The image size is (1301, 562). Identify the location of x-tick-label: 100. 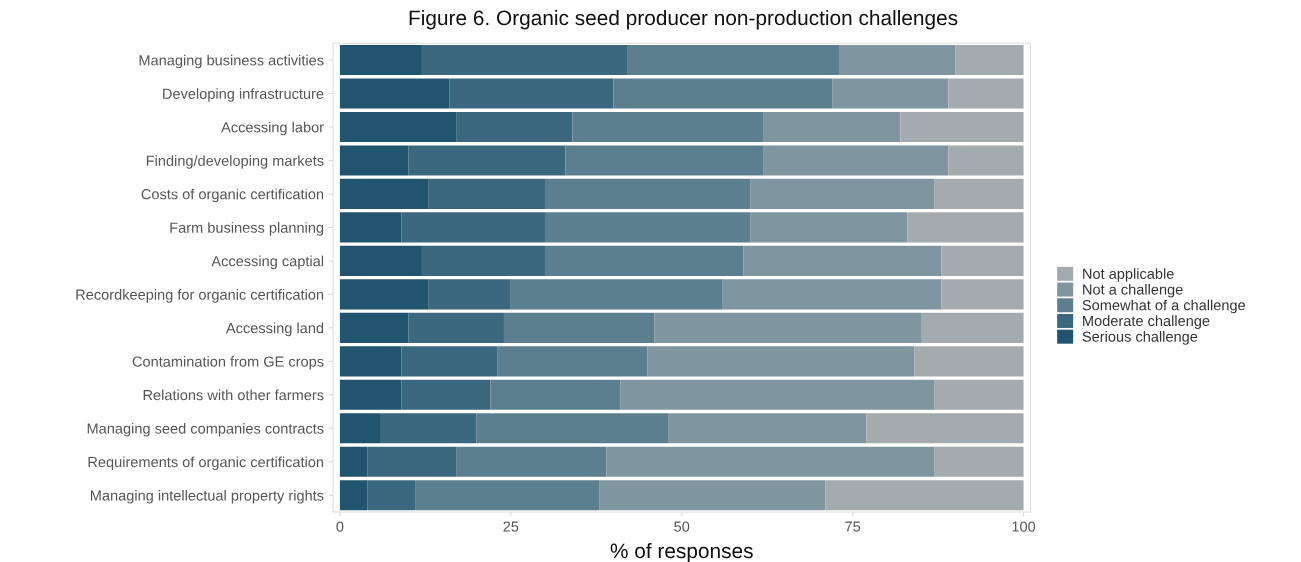
(1024, 526).